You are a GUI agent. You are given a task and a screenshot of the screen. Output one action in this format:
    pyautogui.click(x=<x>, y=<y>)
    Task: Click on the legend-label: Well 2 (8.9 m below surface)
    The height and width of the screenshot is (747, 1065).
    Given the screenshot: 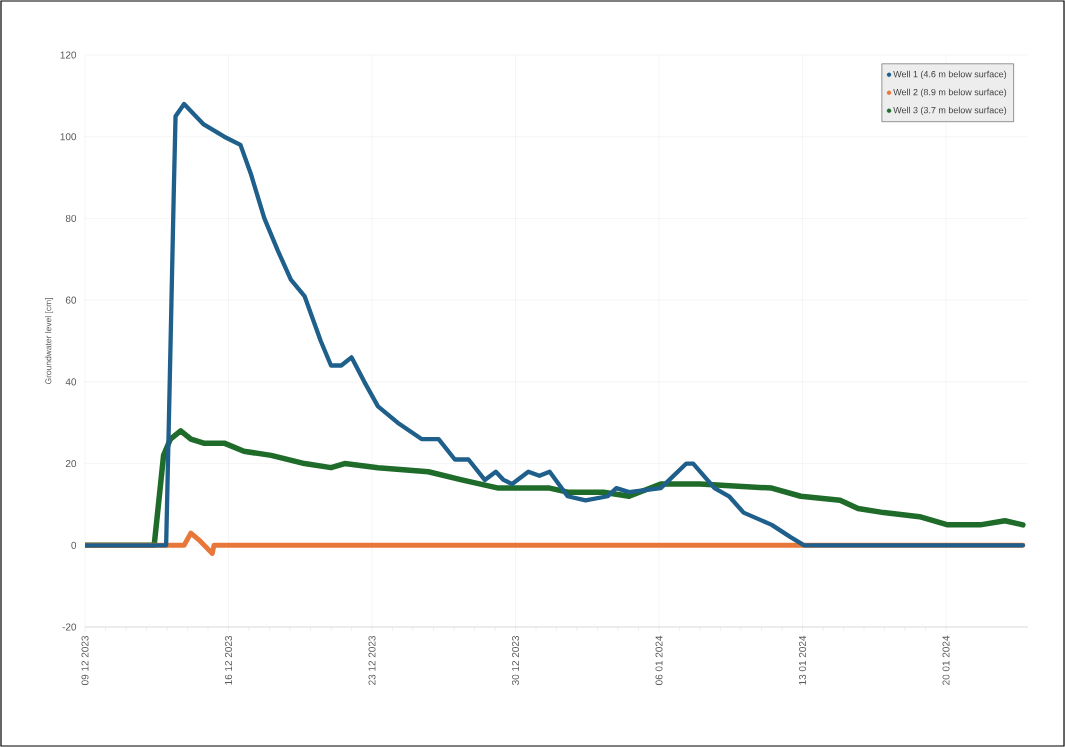 What is the action you would take?
    pyautogui.click(x=950, y=93)
    